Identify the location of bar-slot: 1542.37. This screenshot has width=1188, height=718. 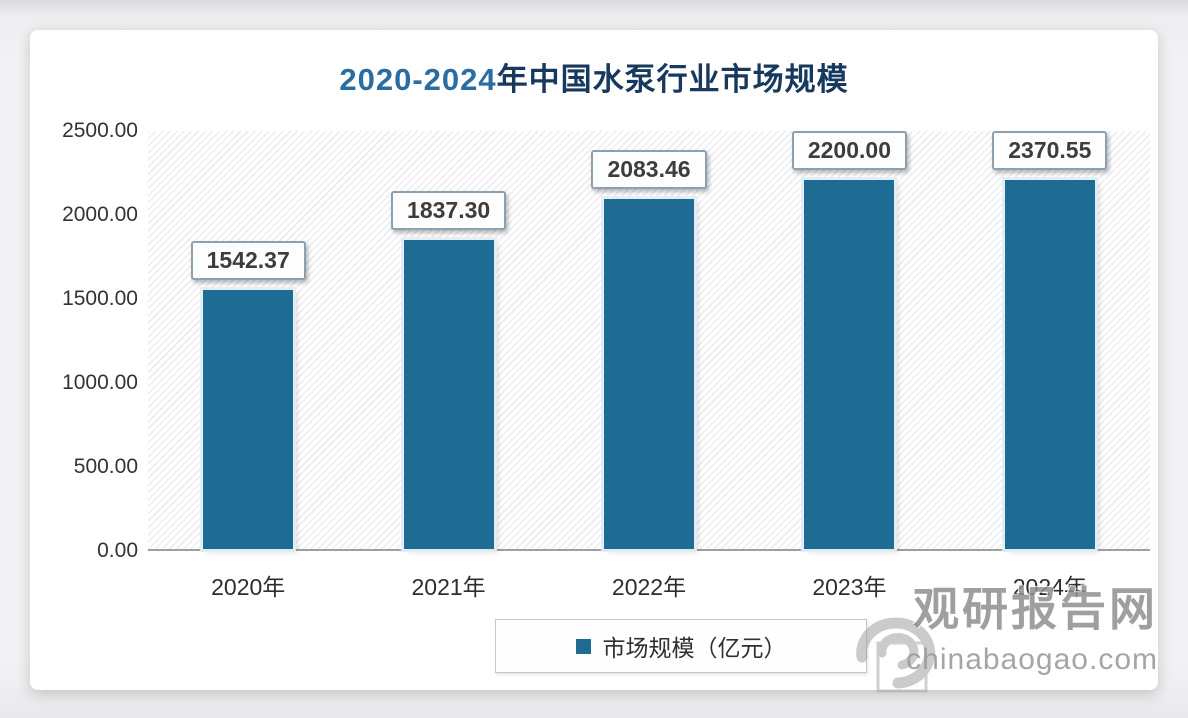
(248, 340).